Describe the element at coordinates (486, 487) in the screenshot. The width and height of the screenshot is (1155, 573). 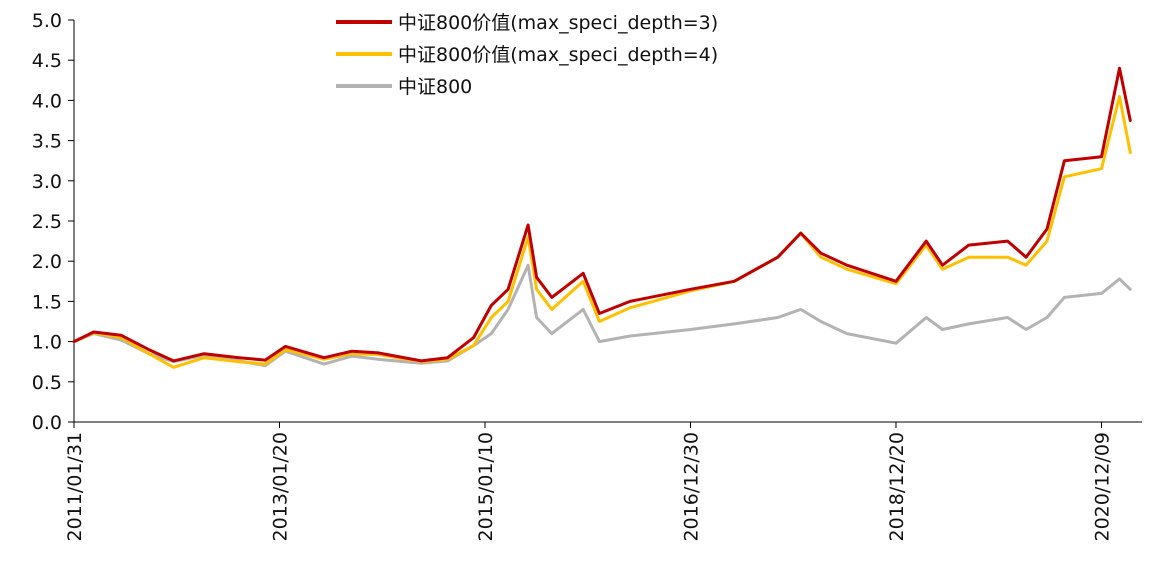
I see `x-tick-label: 2015/01/10` at that location.